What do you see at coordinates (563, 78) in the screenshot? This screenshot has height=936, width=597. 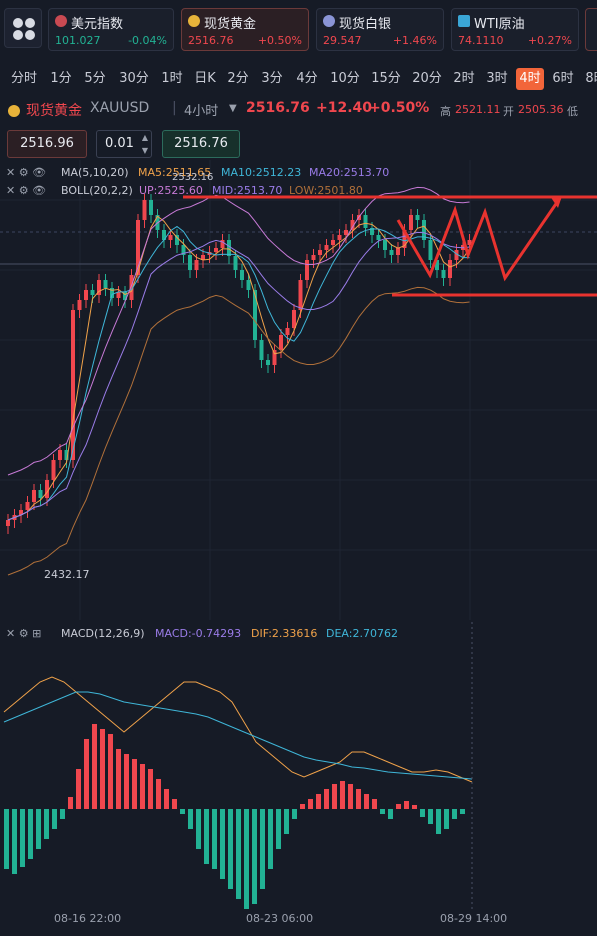 I see `period-tab: 6时` at bounding box center [563, 78].